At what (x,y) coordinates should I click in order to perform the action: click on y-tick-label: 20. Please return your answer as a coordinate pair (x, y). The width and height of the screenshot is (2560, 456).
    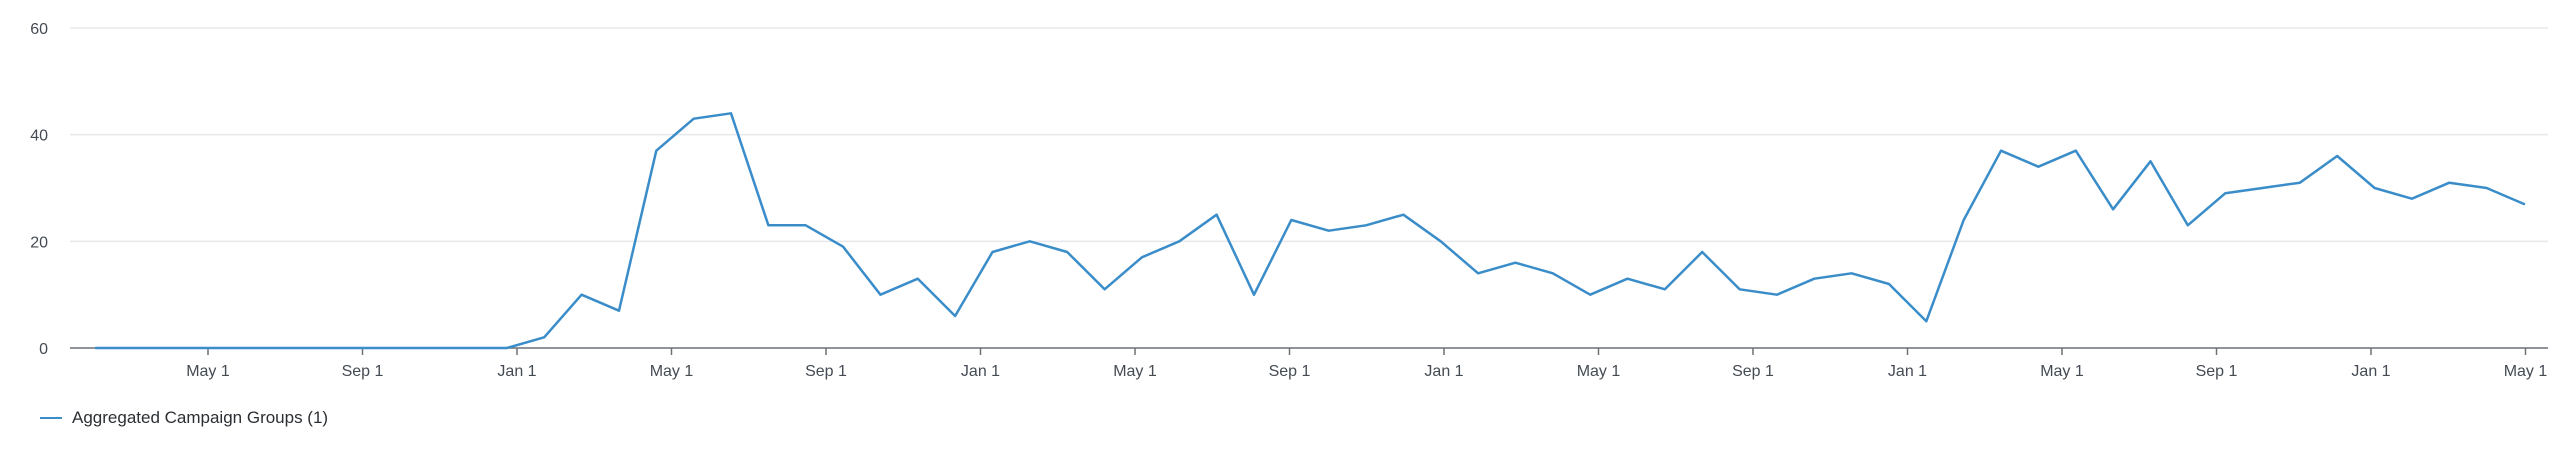
    Looking at the image, I should click on (39, 242).